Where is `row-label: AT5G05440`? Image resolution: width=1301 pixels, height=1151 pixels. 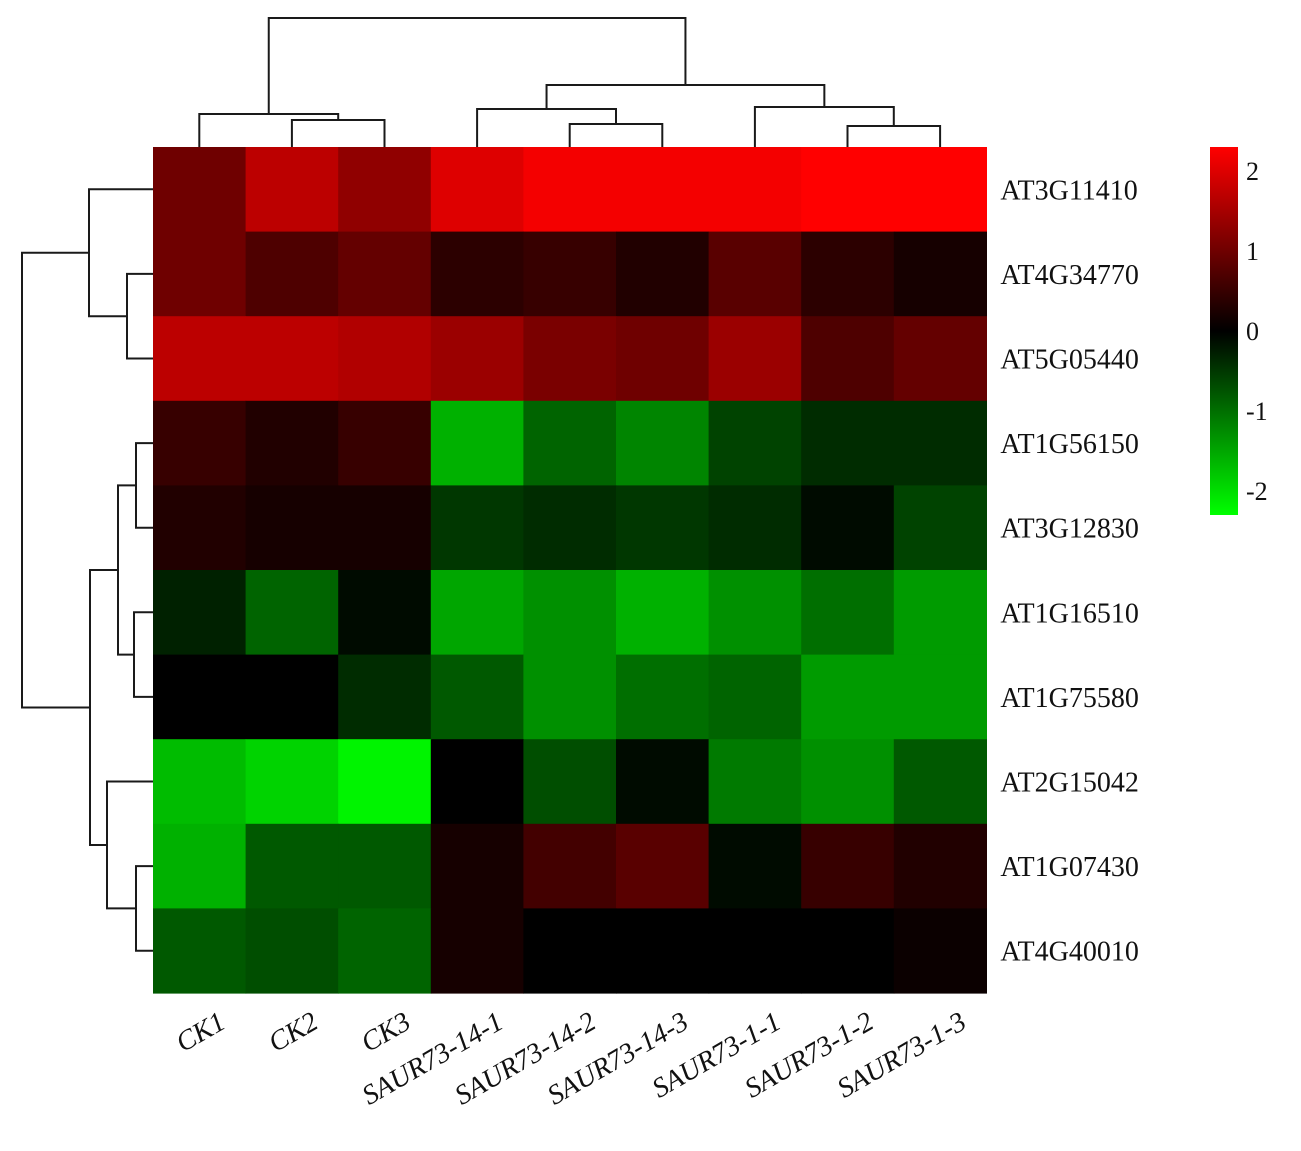
row-label: AT5G05440 is located at coordinates (1069, 360).